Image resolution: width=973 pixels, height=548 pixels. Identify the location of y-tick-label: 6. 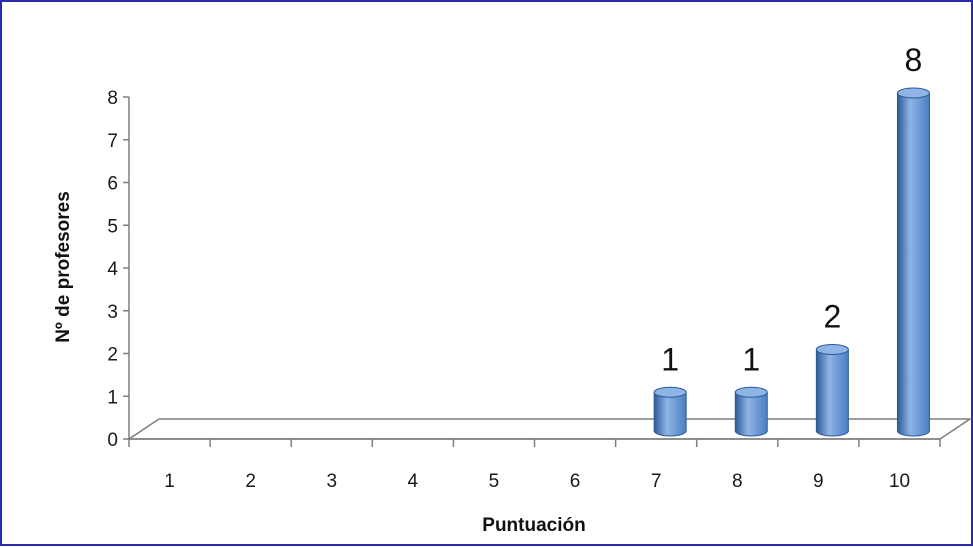
(112, 184).